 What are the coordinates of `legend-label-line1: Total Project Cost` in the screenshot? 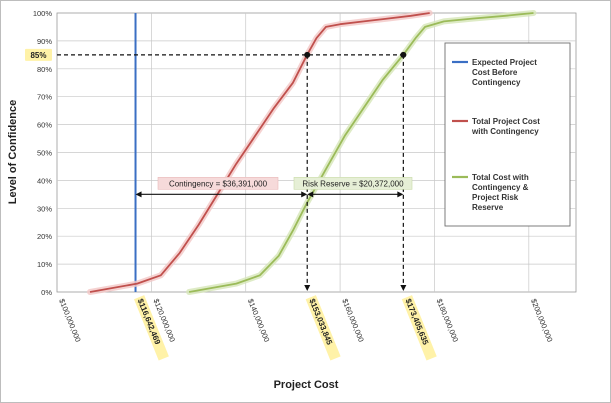 It's located at (506, 121).